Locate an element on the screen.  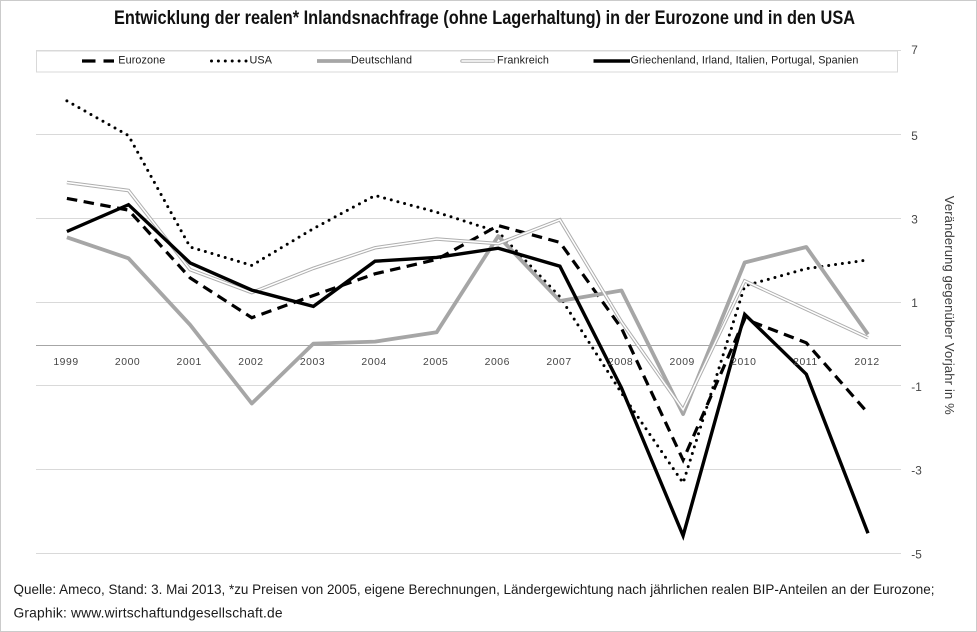
svg-text: 2000 is located at coordinates (127, 362).